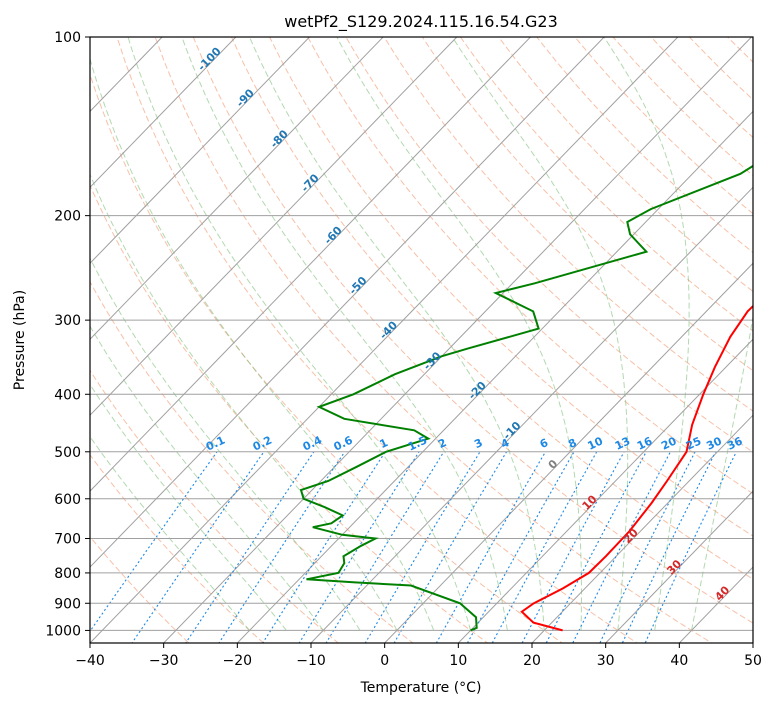 The image size is (775, 708). I want to click on x-tick-label: −20, so click(238, 661).